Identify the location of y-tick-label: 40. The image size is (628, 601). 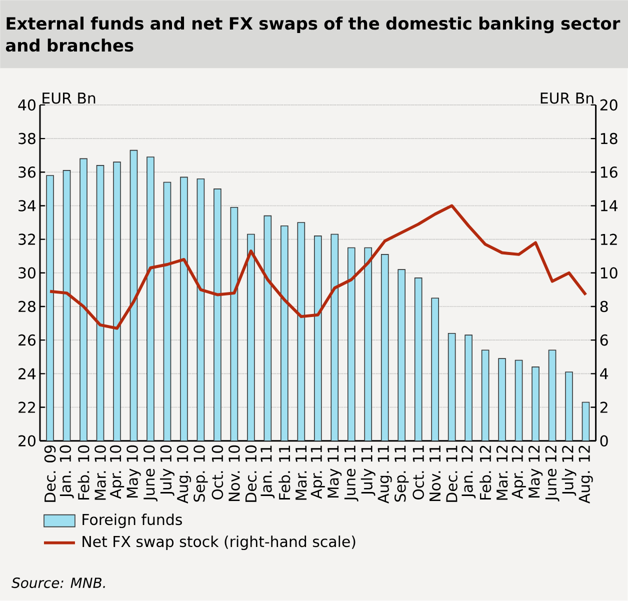
(27, 105).